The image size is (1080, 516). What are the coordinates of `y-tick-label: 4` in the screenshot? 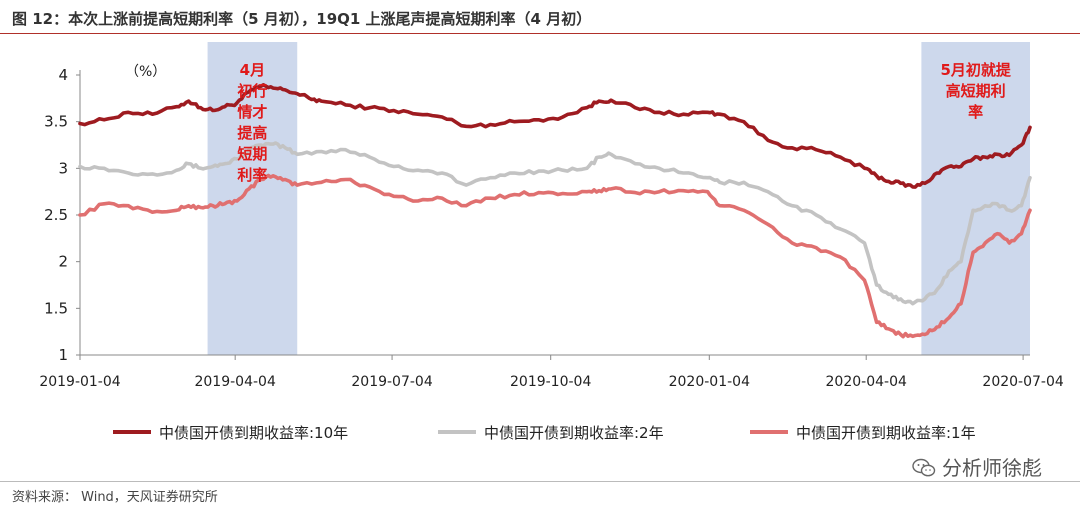 It's located at (63, 75).